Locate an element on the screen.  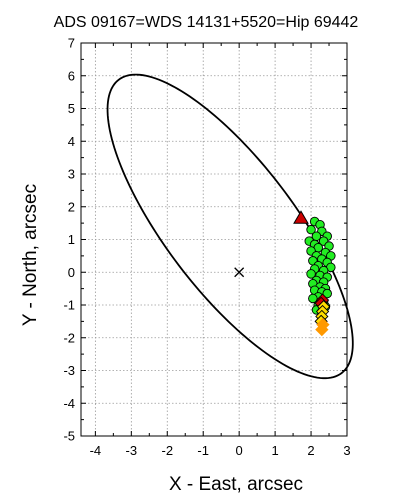
y-axis-label: Y - North, arcsec is located at coordinates (30, 255).